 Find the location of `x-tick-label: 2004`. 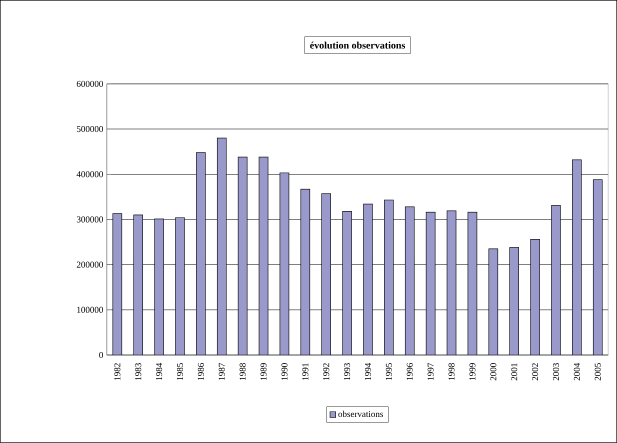

x-tick-label: 2004 is located at coordinates (577, 371).